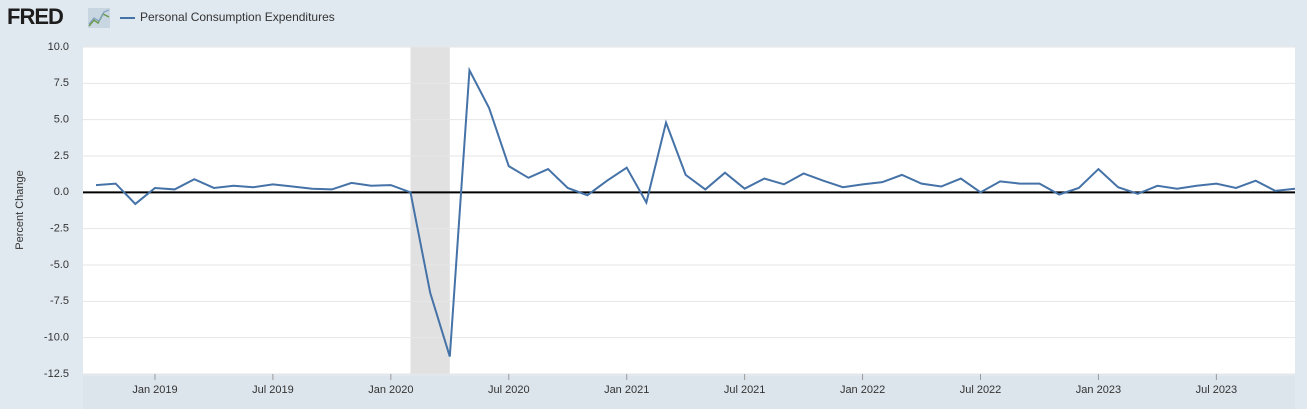  I want to click on x-tick-label: Jul 2022, so click(981, 390).